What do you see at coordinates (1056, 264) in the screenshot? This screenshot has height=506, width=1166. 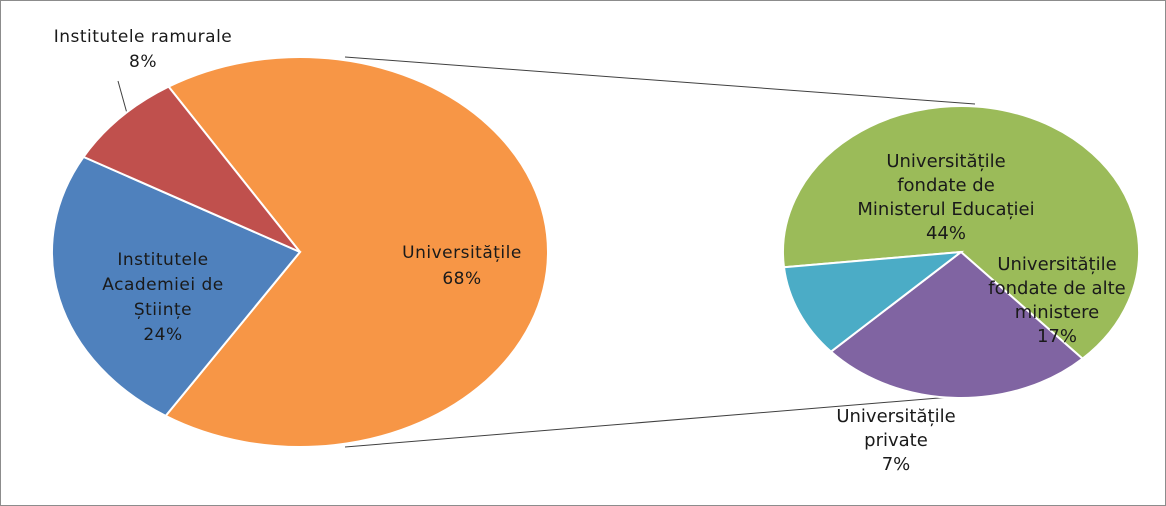 I see `label-univ-alte-ministere-line1: Universitățile` at bounding box center [1056, 264].